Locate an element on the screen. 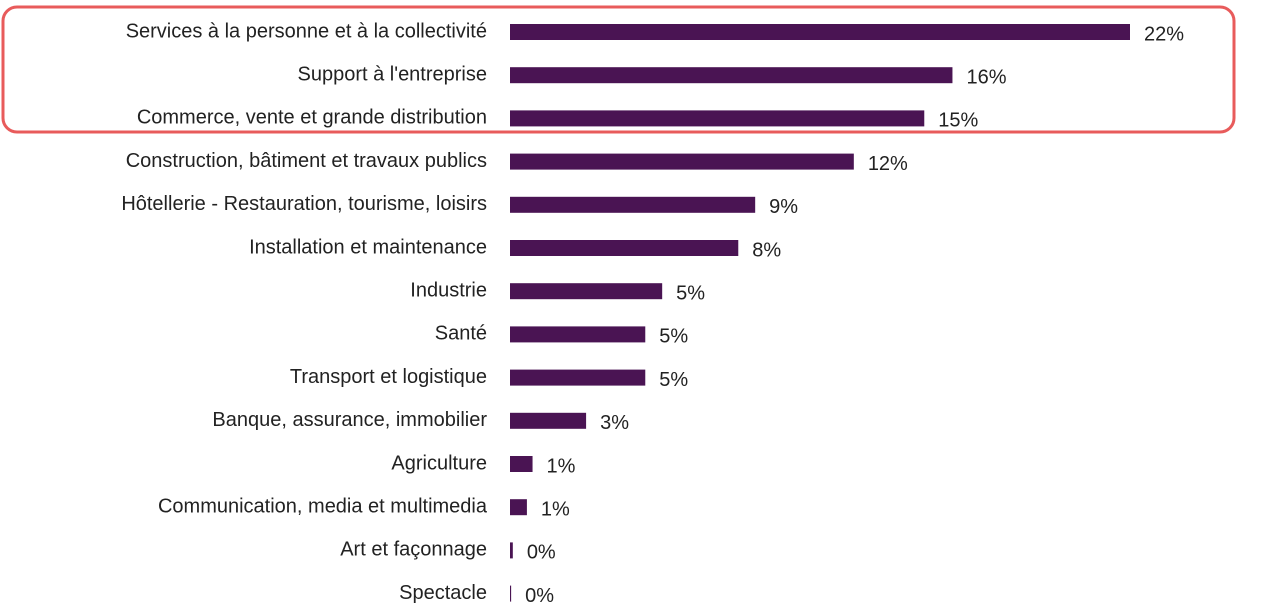  category-label: Communication, media et multimedia is located at coordinates (323, 506).